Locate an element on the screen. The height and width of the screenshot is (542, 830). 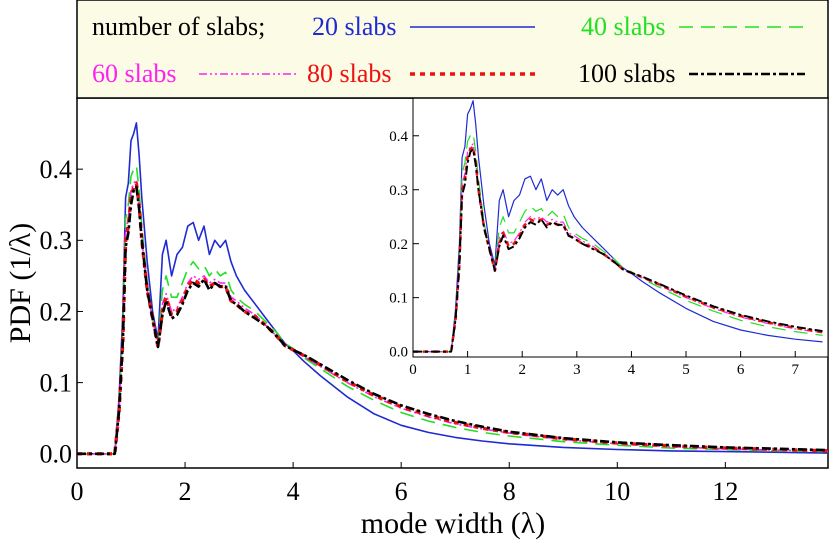
inset-x-tick-label: 4 is located at coordinates (632, 370).